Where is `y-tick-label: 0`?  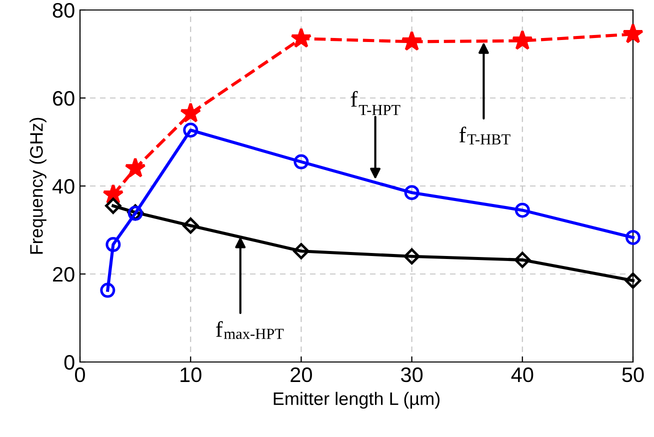
y-tick-label: 0 is located at coordinates (69, 362).